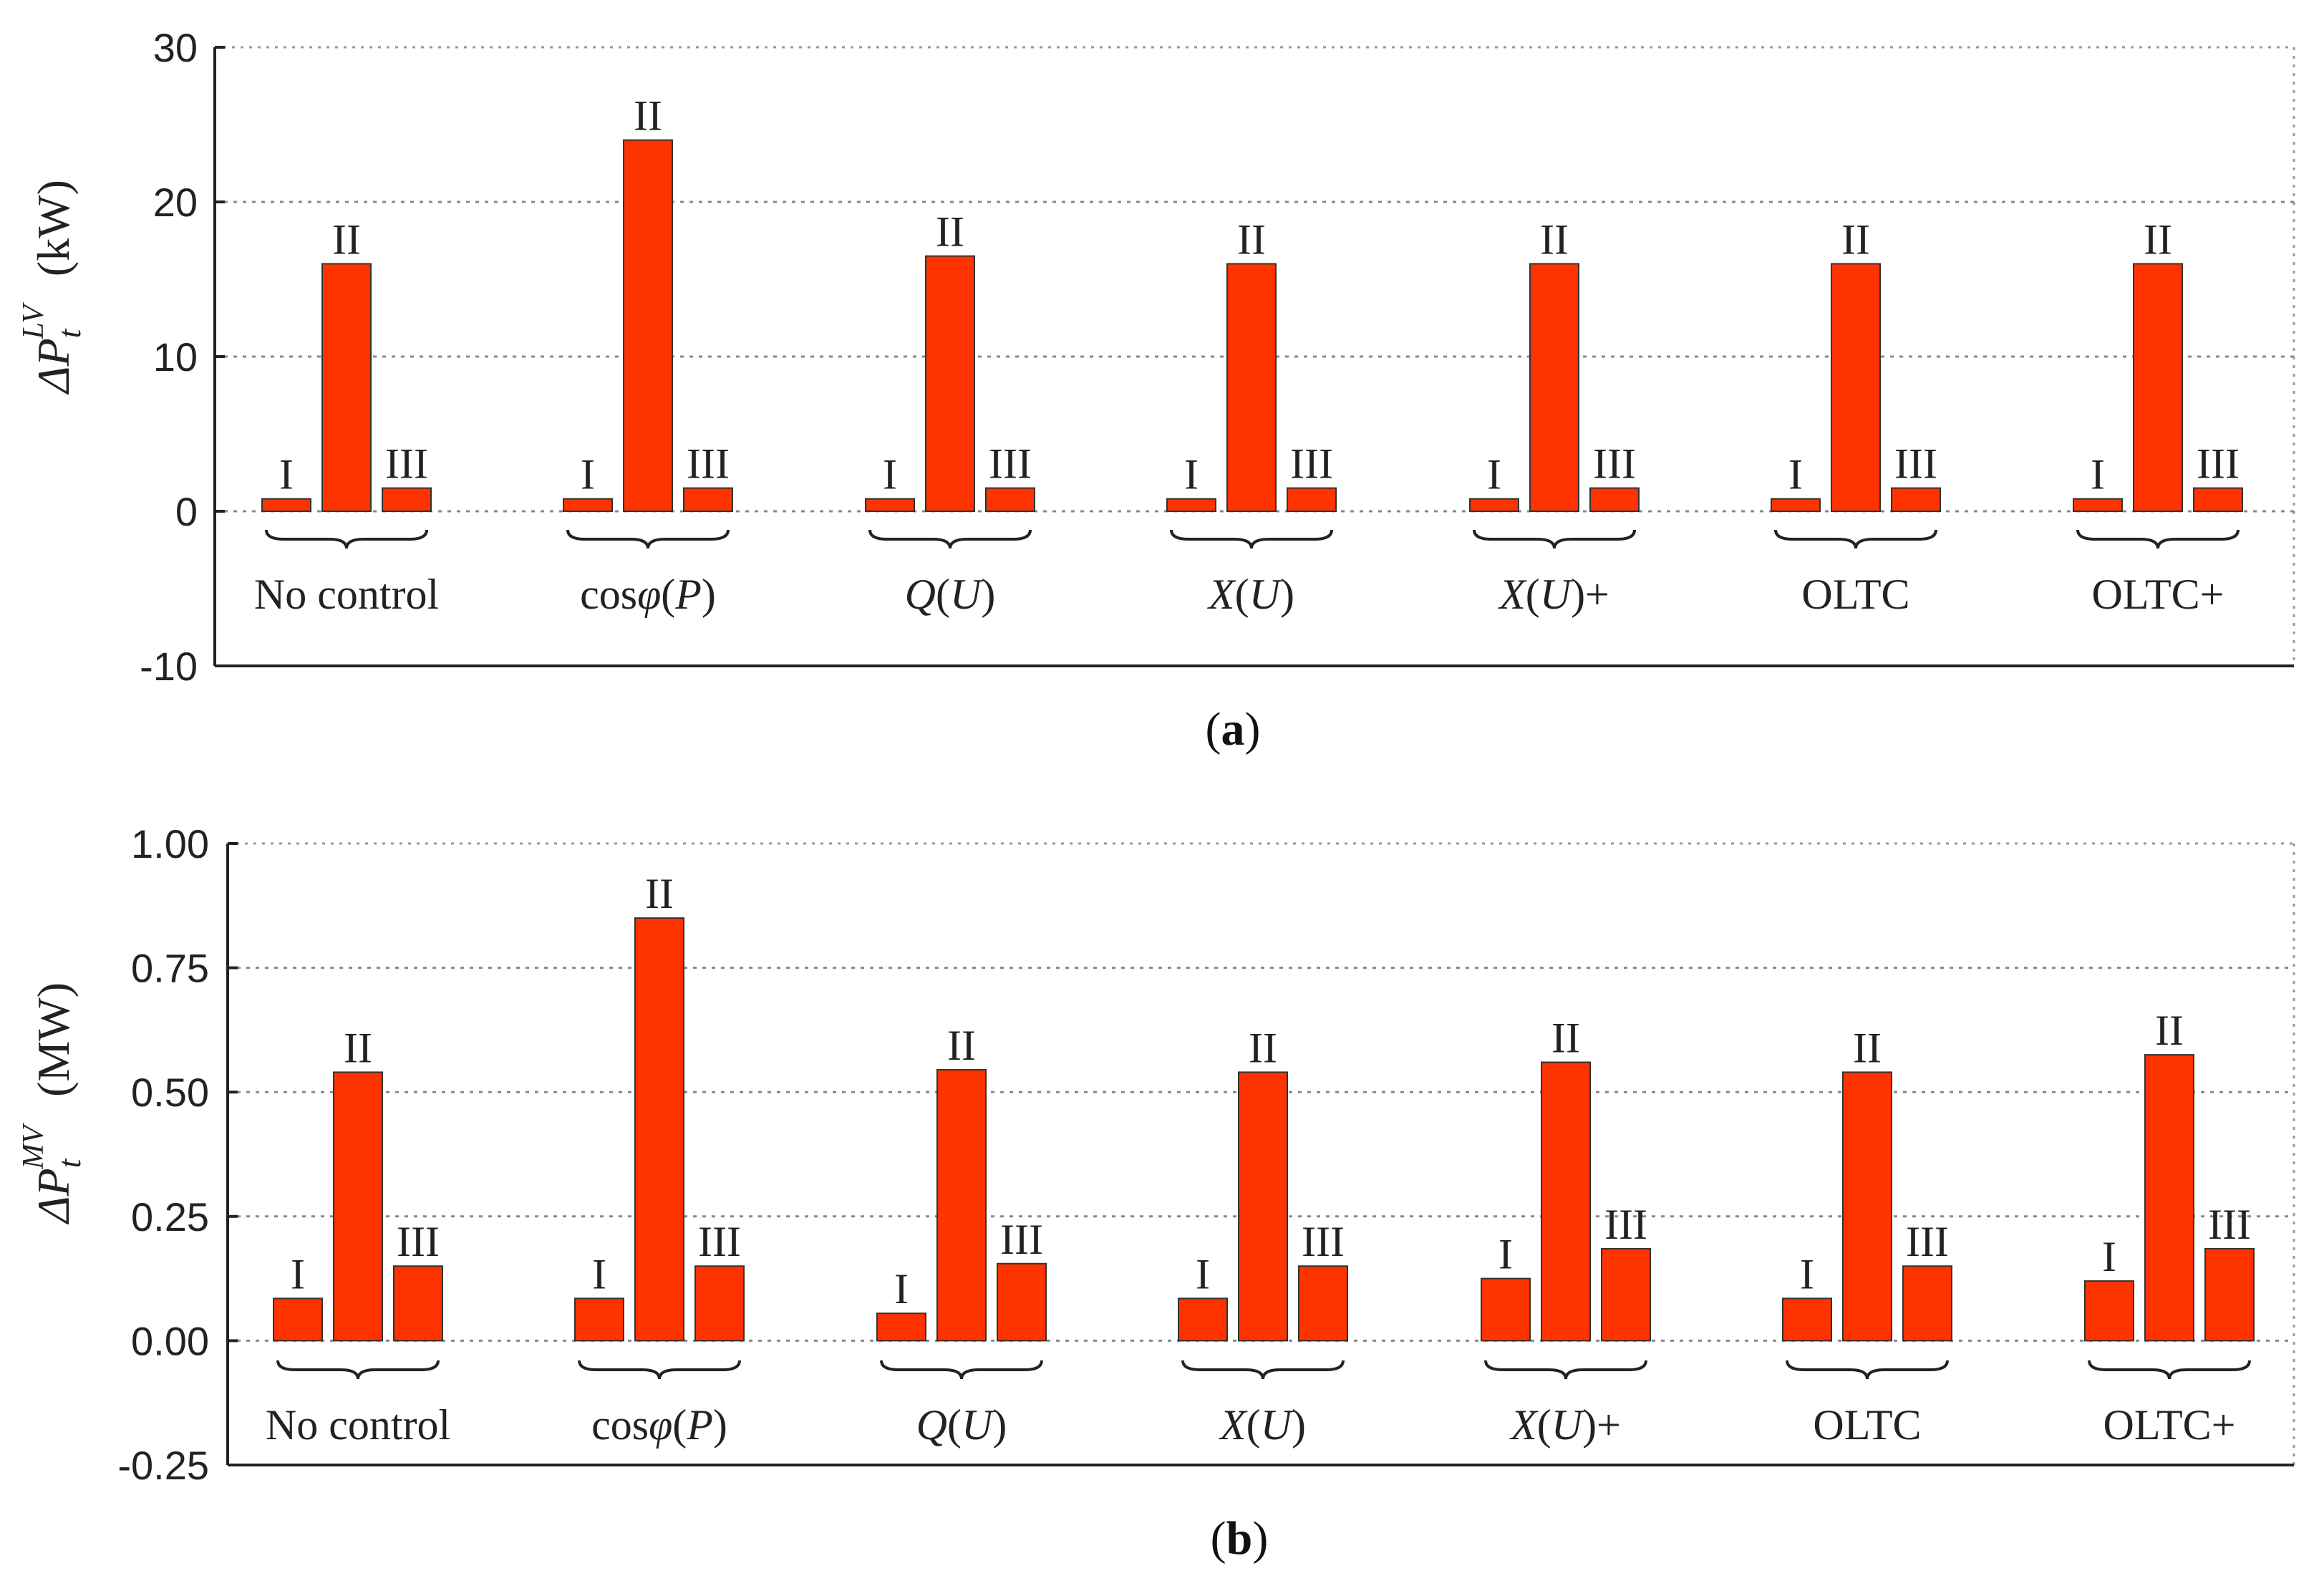 Image resolution: width=2324 pixels, height=1581 pixels. Describe the element at coordinates (52, 1103) in the screenshot. I see `y-axis-label: ΔPtMV(MW)` at that location.